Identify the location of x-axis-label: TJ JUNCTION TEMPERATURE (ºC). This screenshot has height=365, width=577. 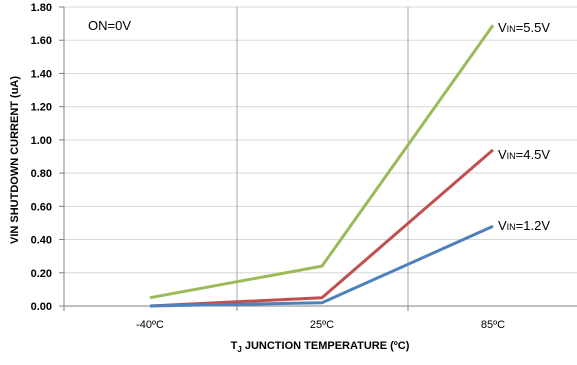
(320, 347).